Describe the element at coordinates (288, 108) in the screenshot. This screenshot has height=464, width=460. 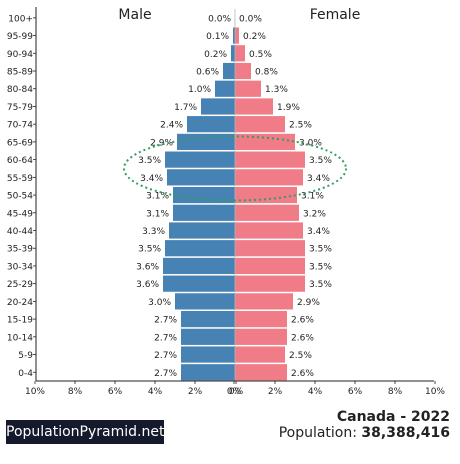
I see `female-value-label: 1.9%` at that location.